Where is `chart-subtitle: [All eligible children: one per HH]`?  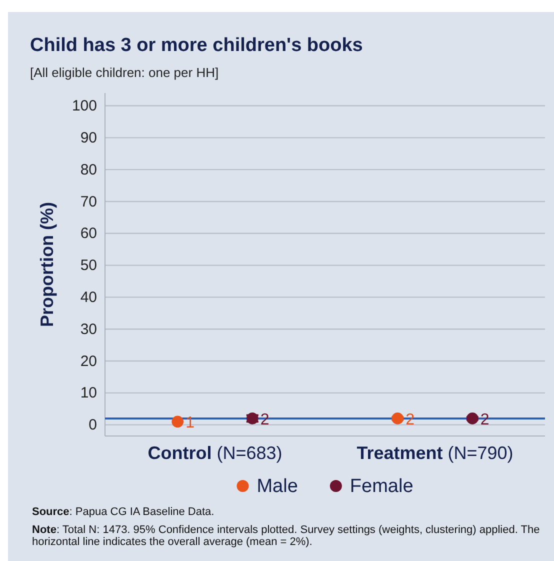 chart-subtitle: [All eligible children: one per HH] is located at coordinates (124, 72).